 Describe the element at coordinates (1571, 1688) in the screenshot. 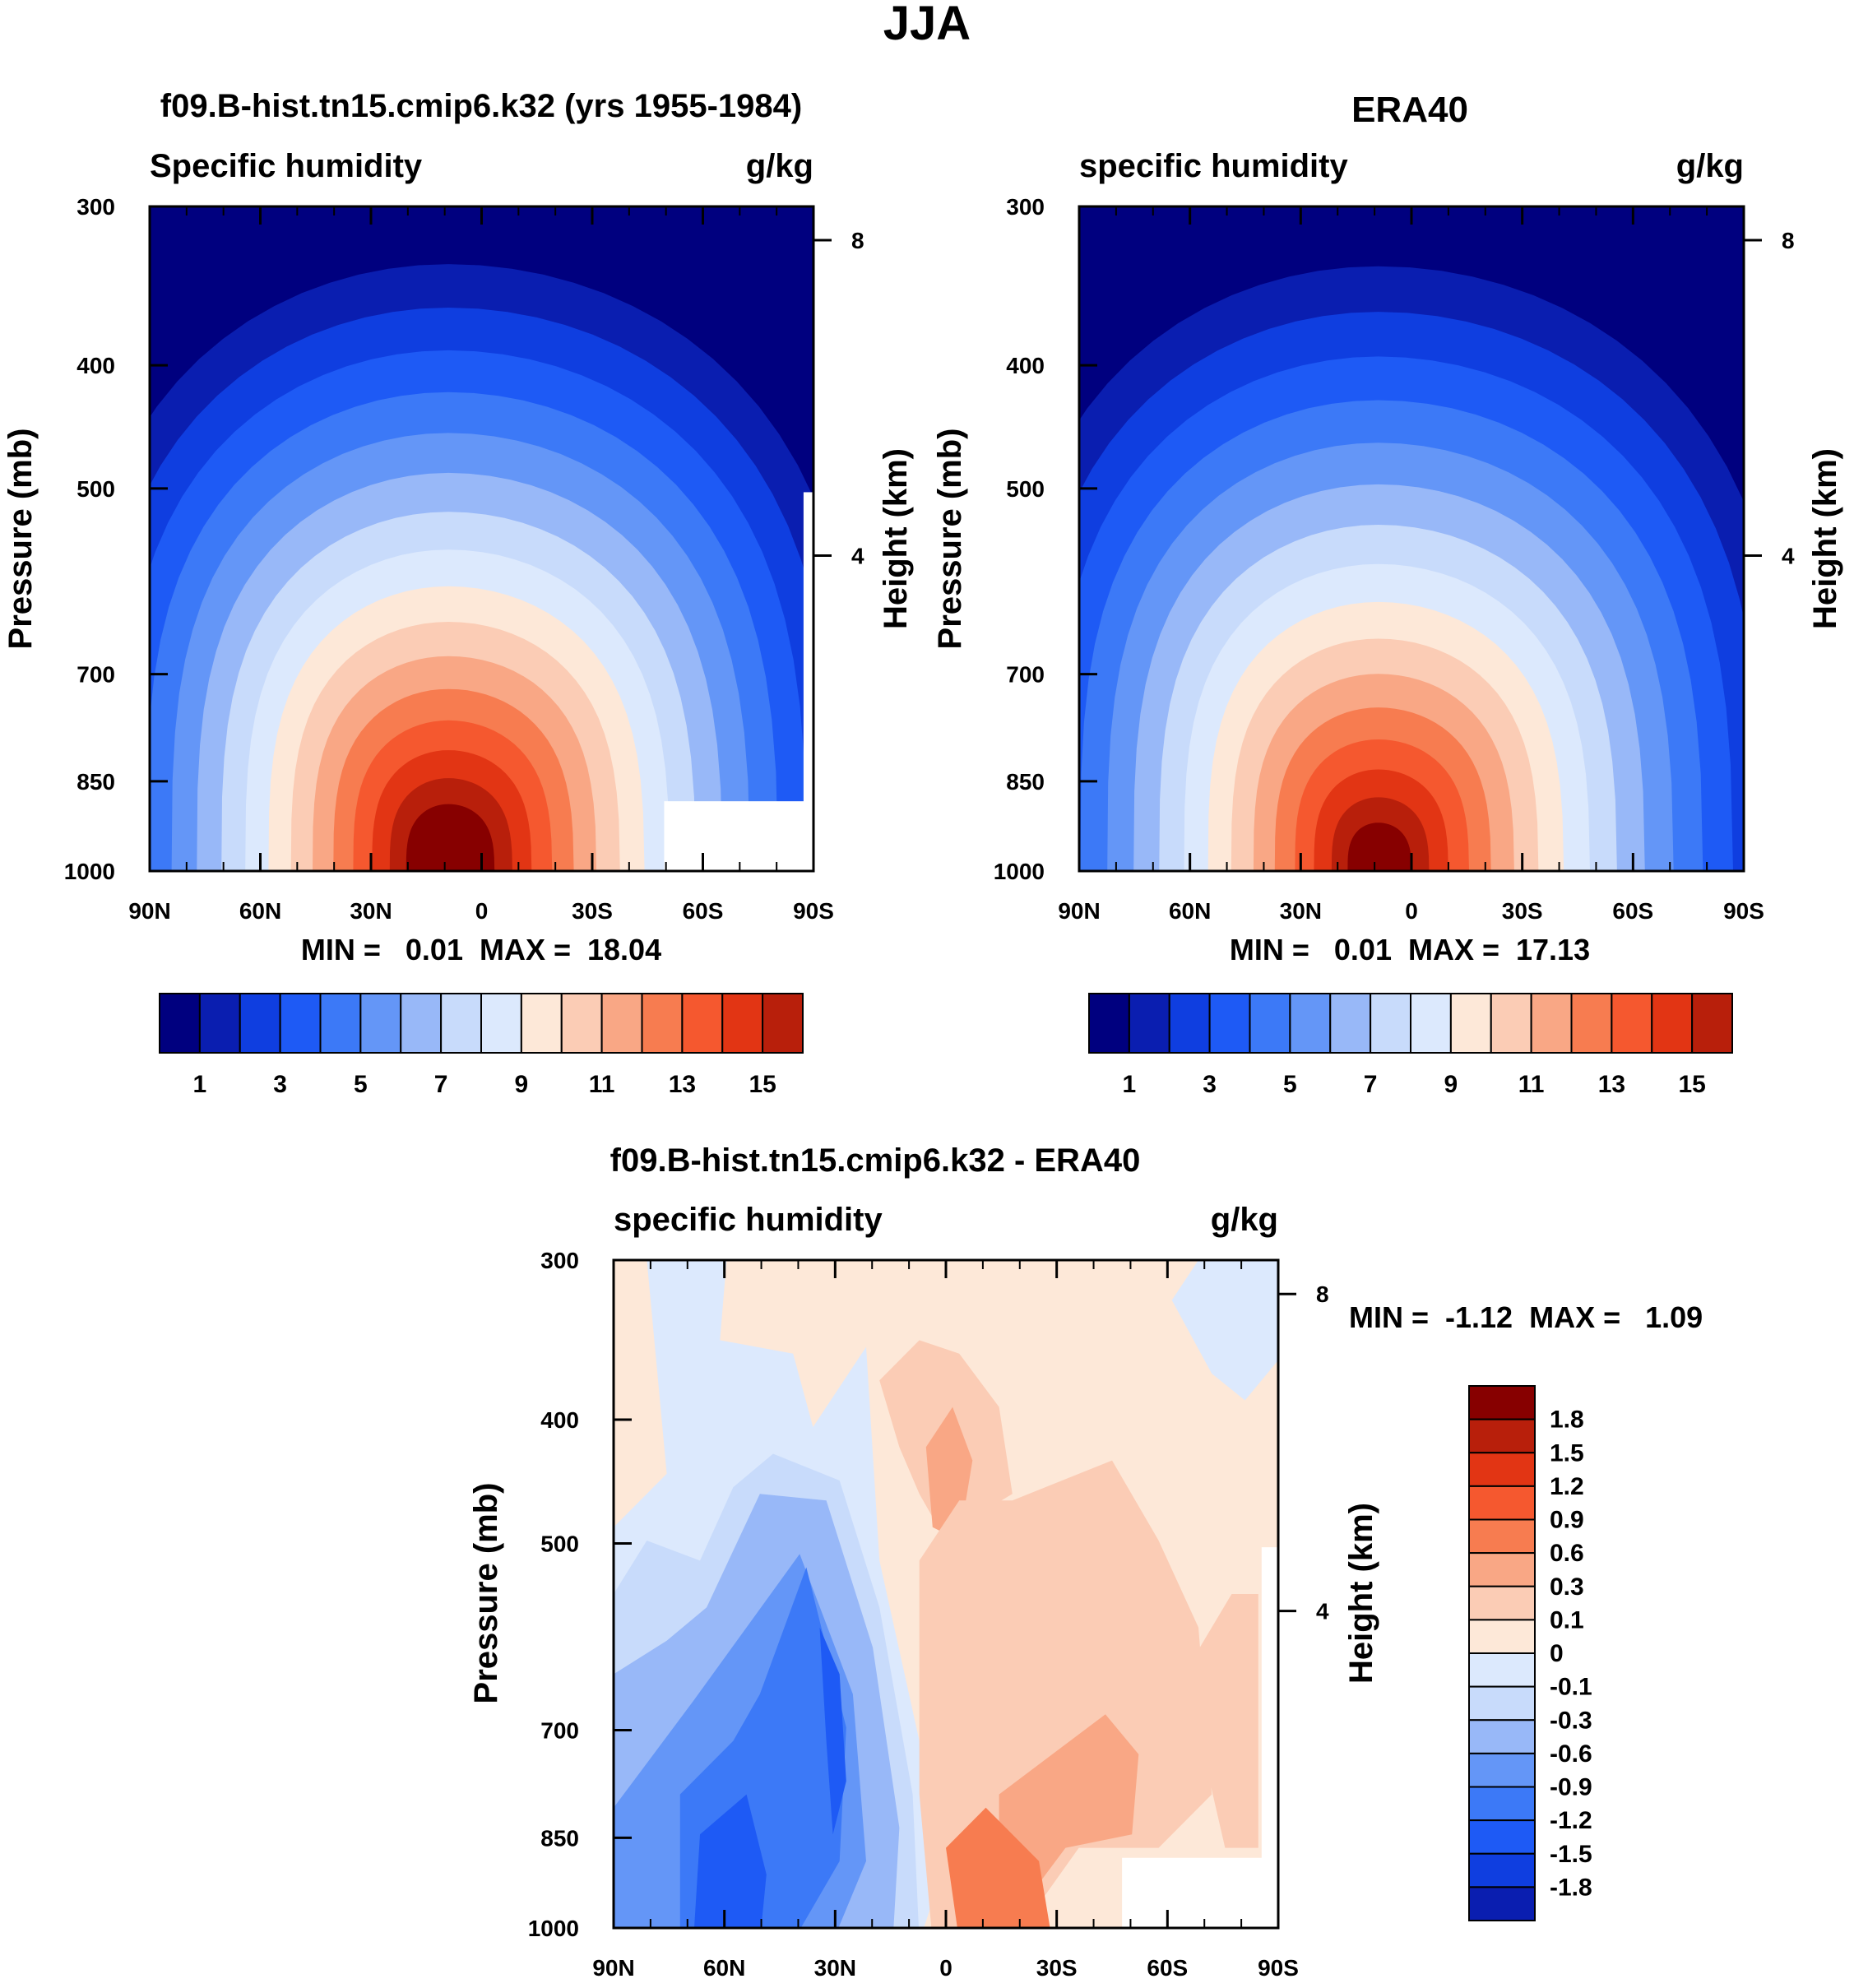

I see `colorbar-label: -0.1` at that location.